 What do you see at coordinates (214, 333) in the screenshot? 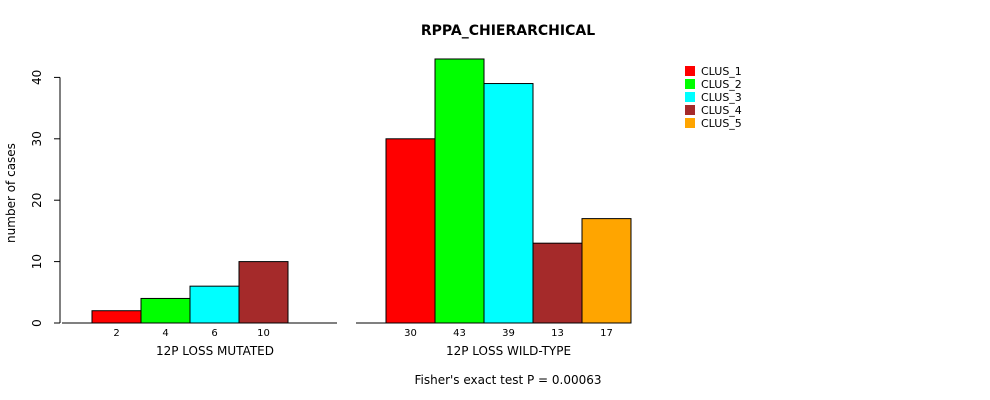
I see `bar-value-label: 6` at bounding box center [214, 333].